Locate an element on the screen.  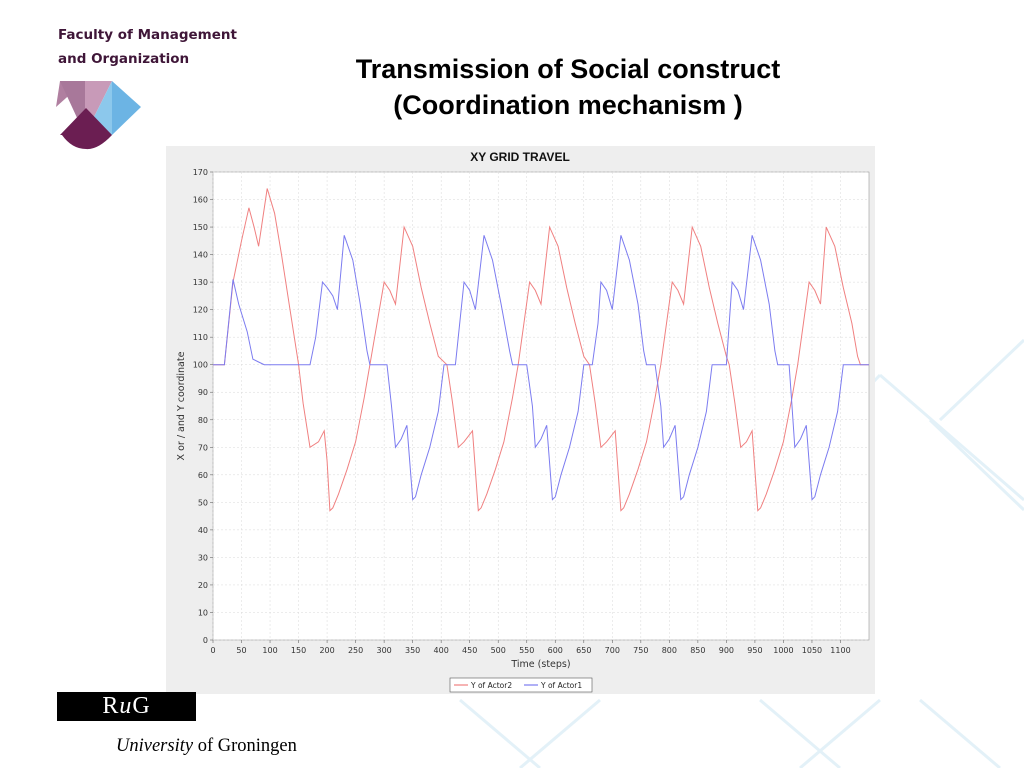
rug-logo: RuG is located at coordinates (126, 706).